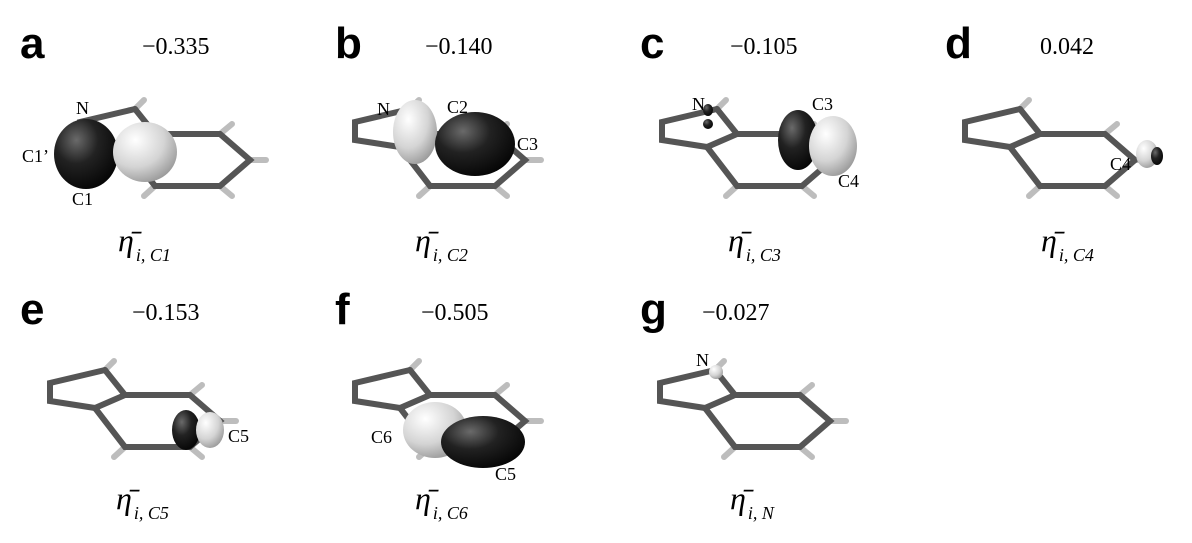  Describe the element at coordinates (770, 419) in the screenshot. I see `molecule-diagram: N` at that location.